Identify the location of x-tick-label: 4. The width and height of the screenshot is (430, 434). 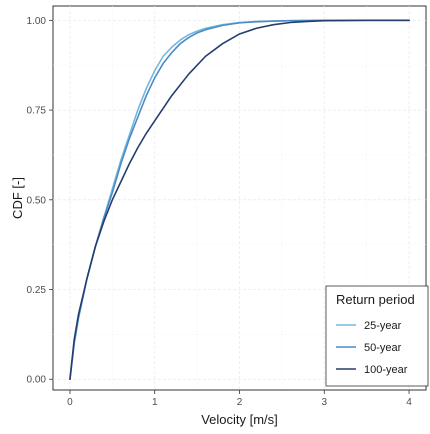
(409, 402).